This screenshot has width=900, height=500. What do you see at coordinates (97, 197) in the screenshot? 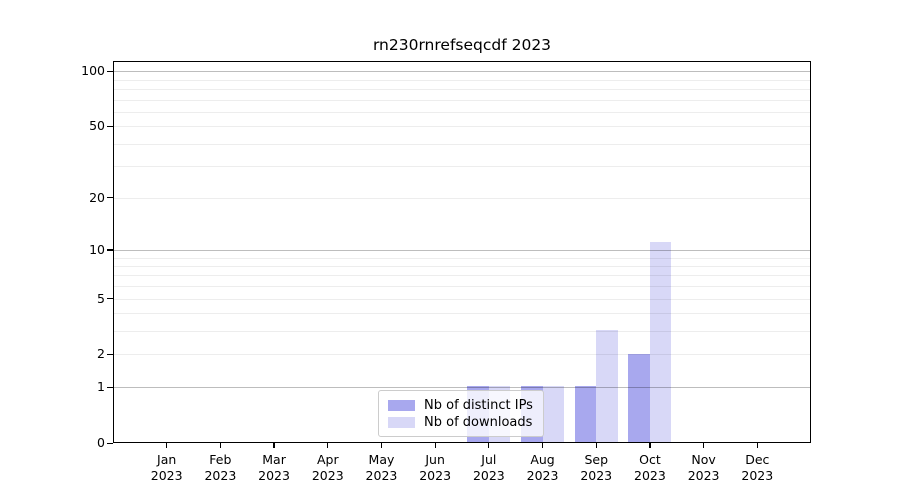
I see `y-tick-label-20: 20` at bounding box center [97, 197].